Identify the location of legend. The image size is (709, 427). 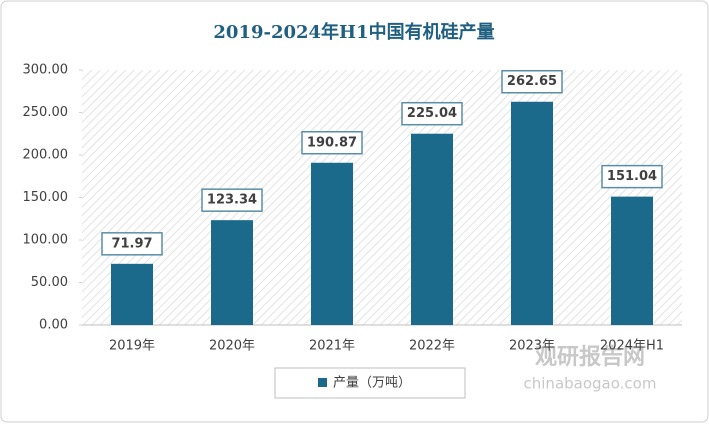
(370, 383).